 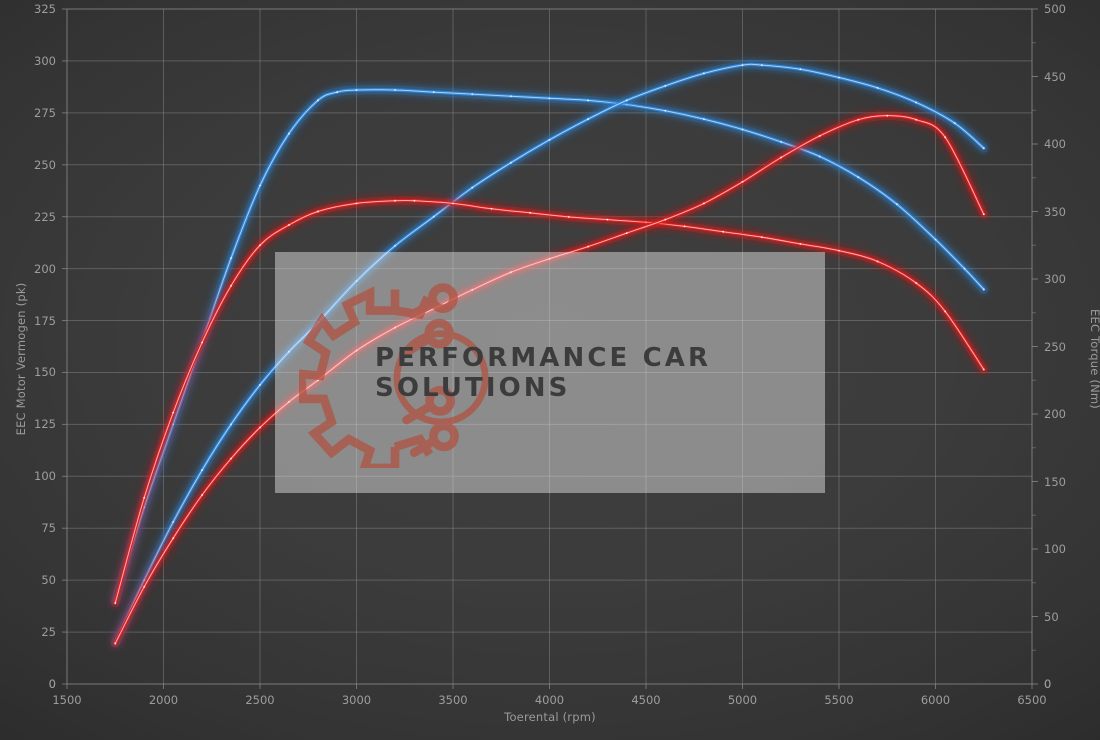 I want to click on y-right-tick-250: 250, so click(x=1055, y=346).